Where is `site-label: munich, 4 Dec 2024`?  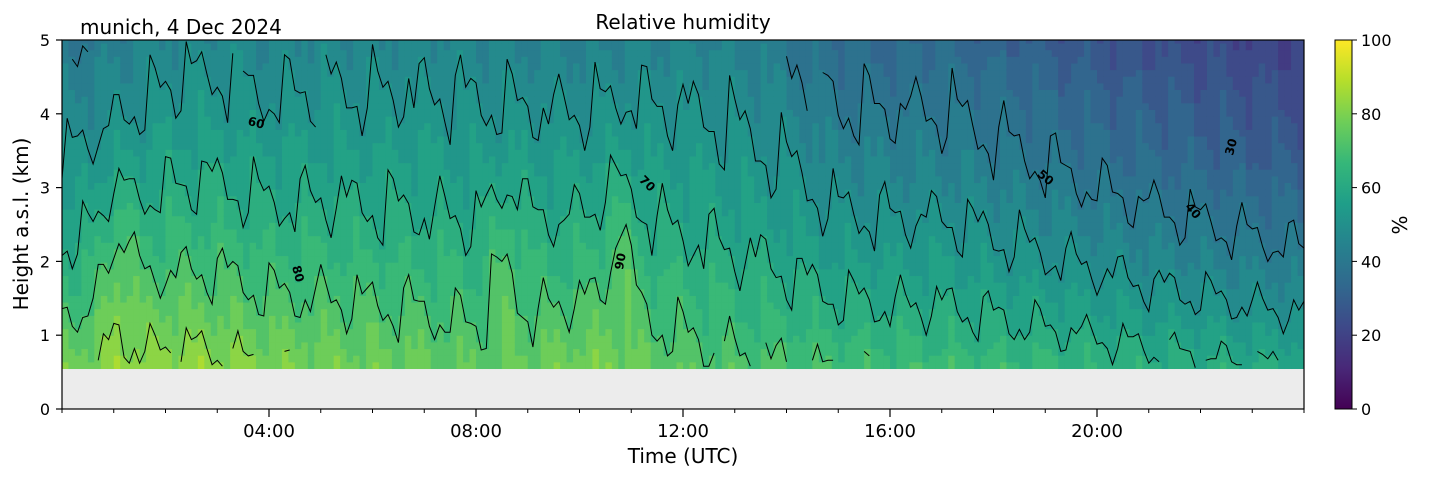 site-label: munich, 4 Dec 2024 is located at coordinates (181, 27).